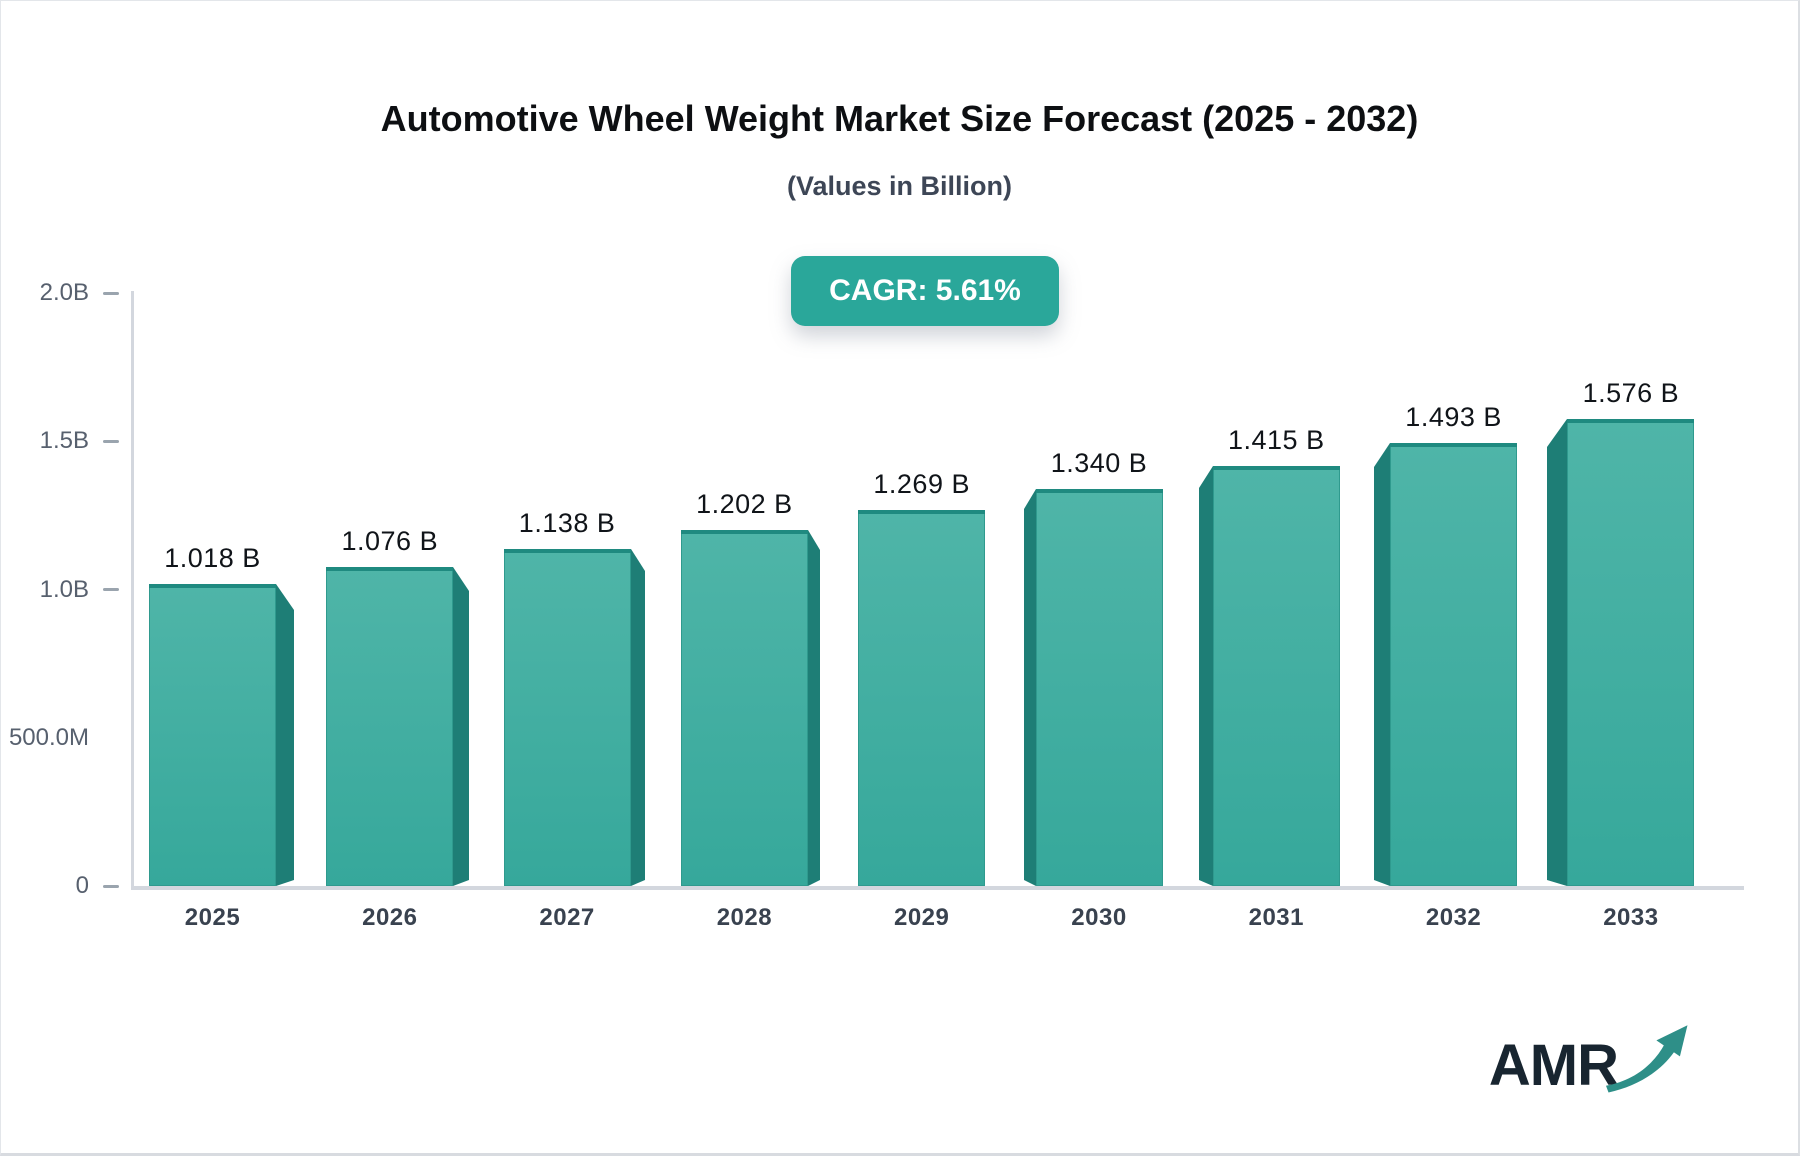 This screenshot has height=1156, width=1800. What do you see at coordinates (925, 291) in the screenshot?
I see `cagr-badge: CAGR: 5.61%` at bounding box center [925, 291].